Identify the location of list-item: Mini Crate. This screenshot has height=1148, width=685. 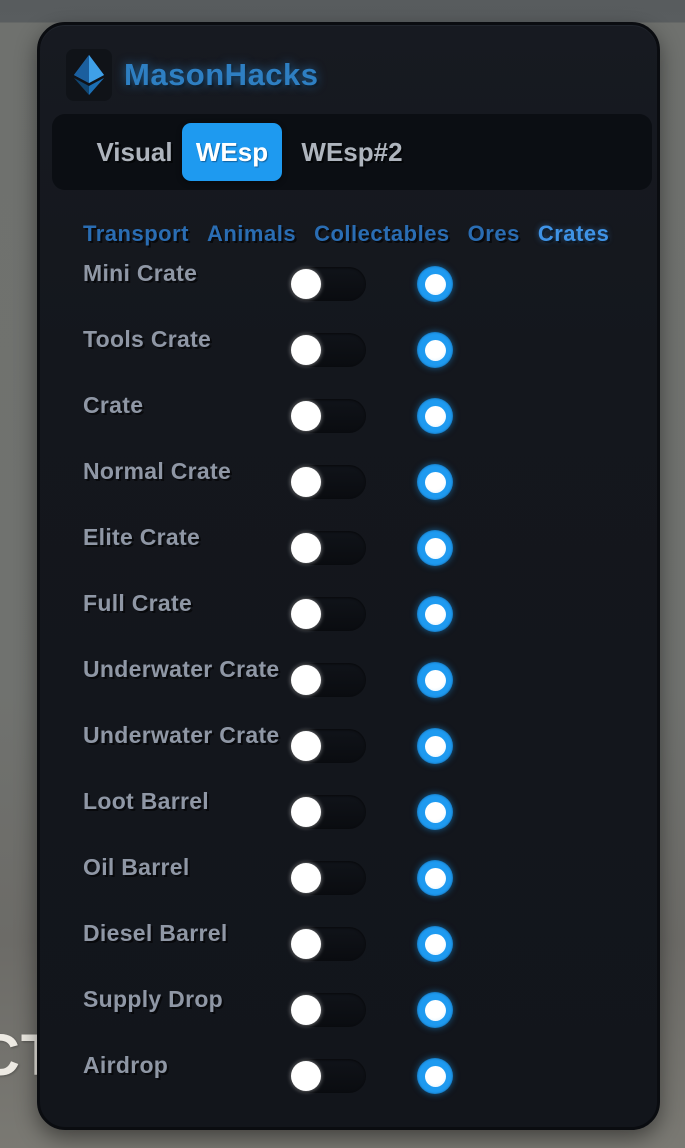
(348, 284).